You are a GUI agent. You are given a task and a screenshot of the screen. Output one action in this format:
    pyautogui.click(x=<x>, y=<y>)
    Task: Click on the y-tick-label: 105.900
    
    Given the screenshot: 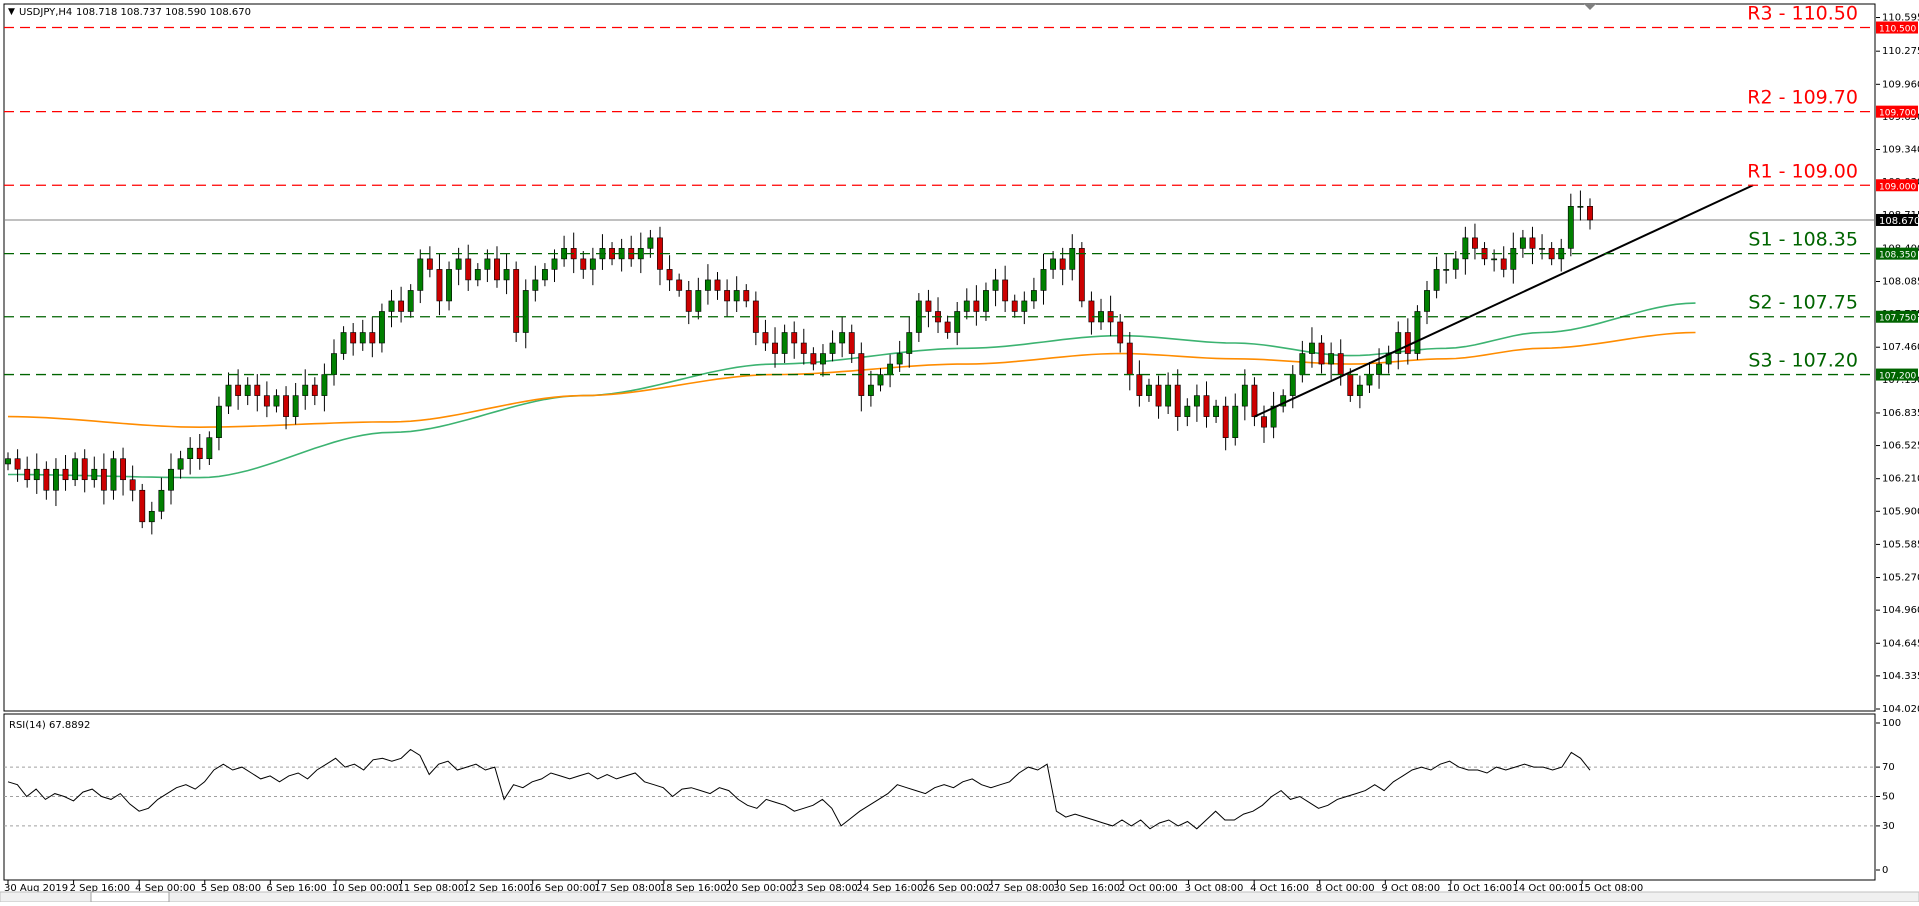 What is the action you would take?
    pyautogui.click(x=1900, y=511)
    